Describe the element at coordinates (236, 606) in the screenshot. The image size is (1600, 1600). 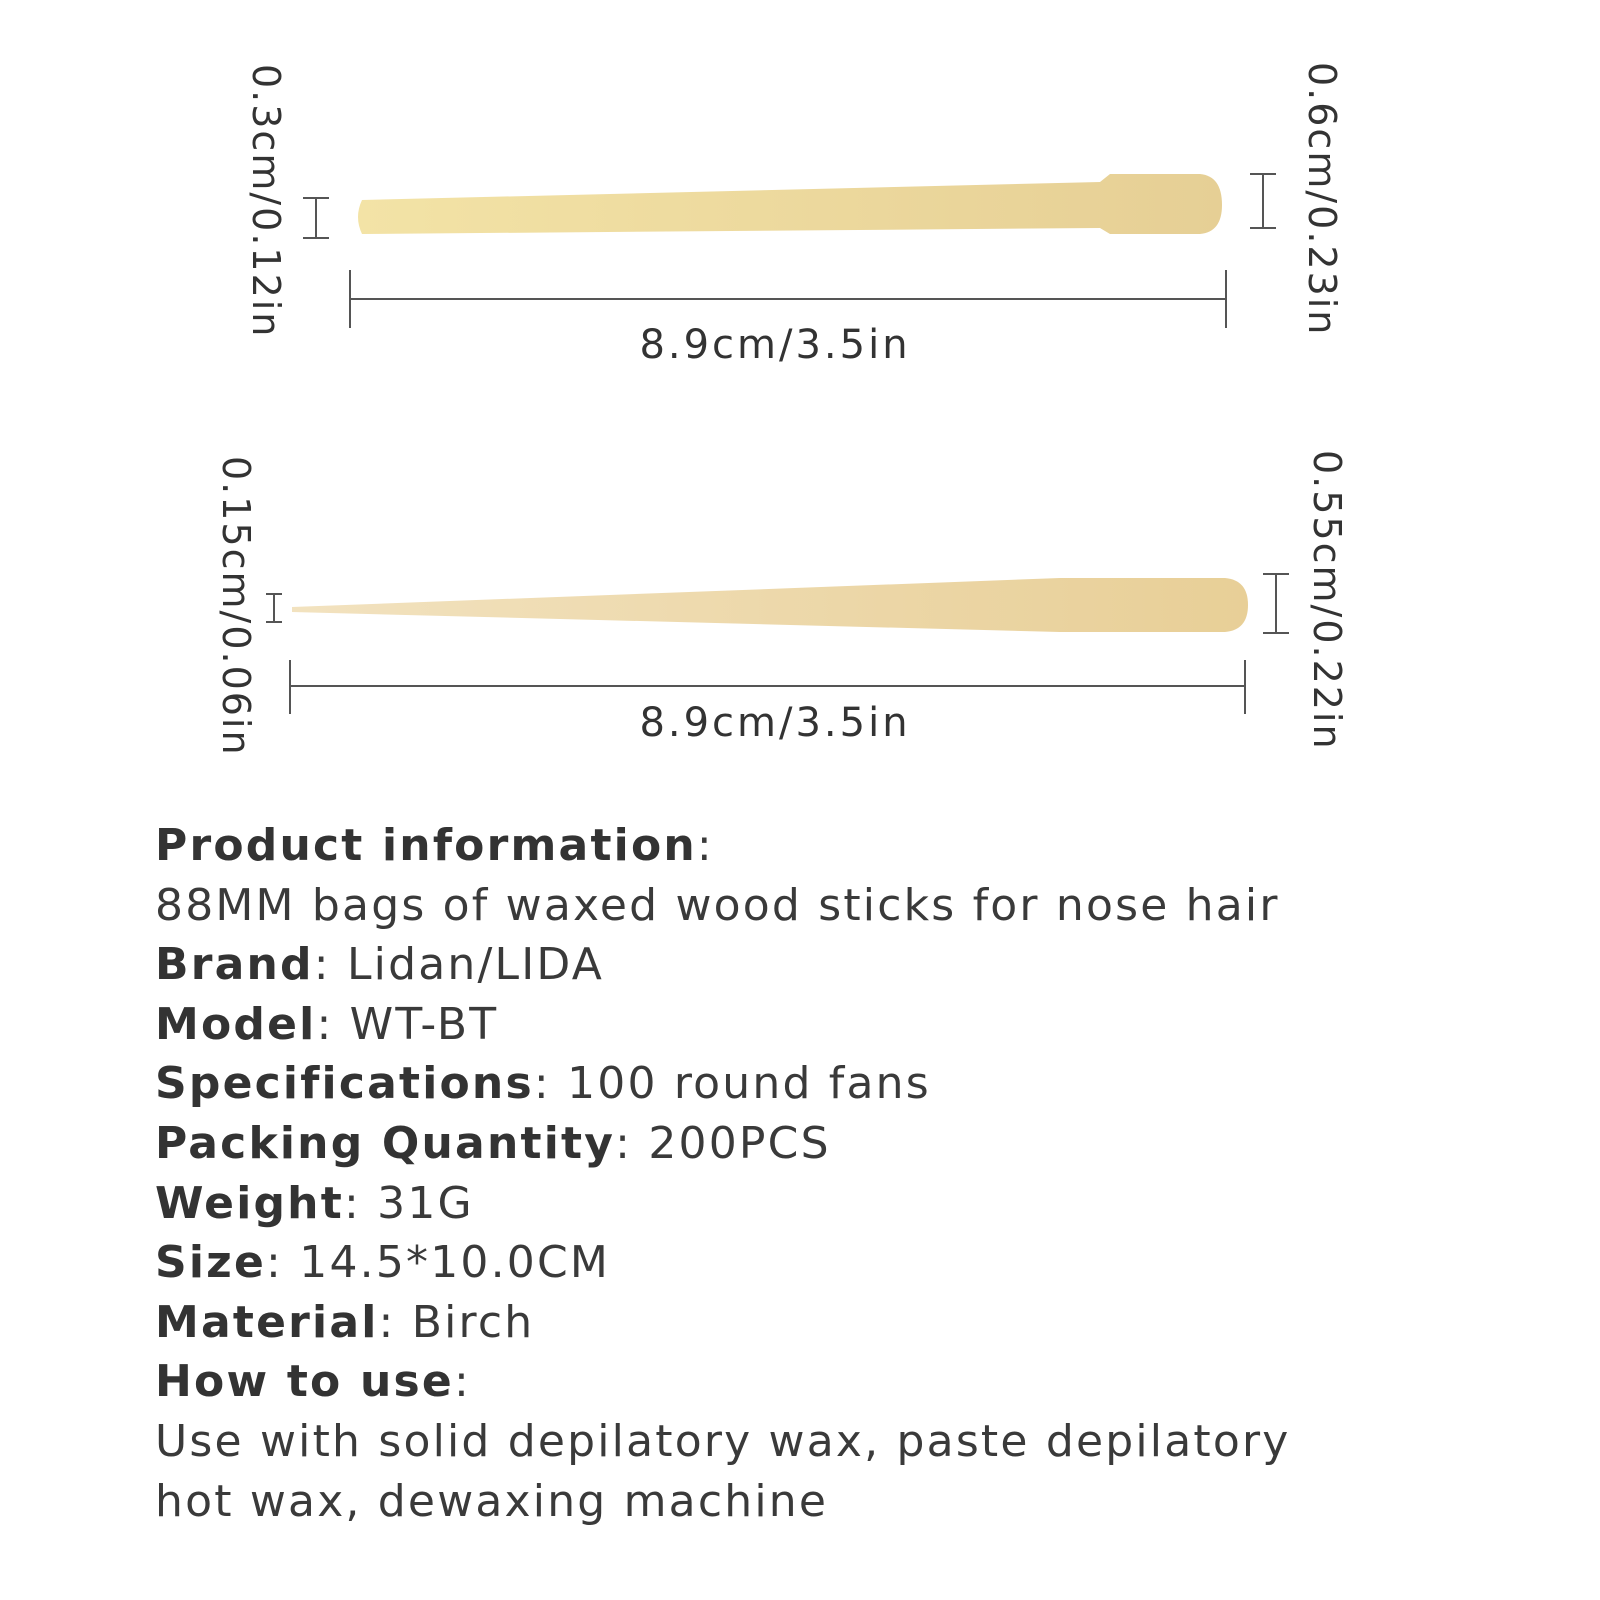
I see `stick2-left-width-label: 0.15cm/0.06in` at that location.